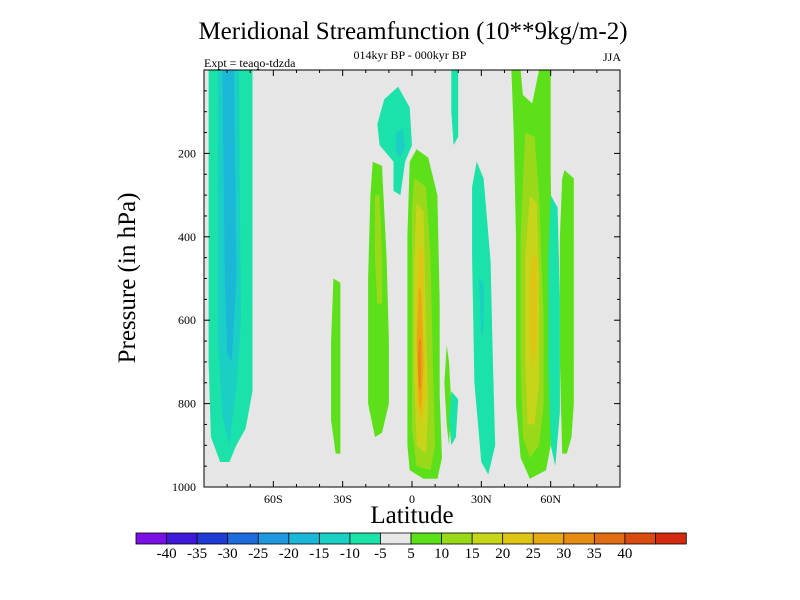  What do you see at coordinates (167, 554) in the screenshot?
I see `colorbar-label: -40` at bounding box center [167, 554].